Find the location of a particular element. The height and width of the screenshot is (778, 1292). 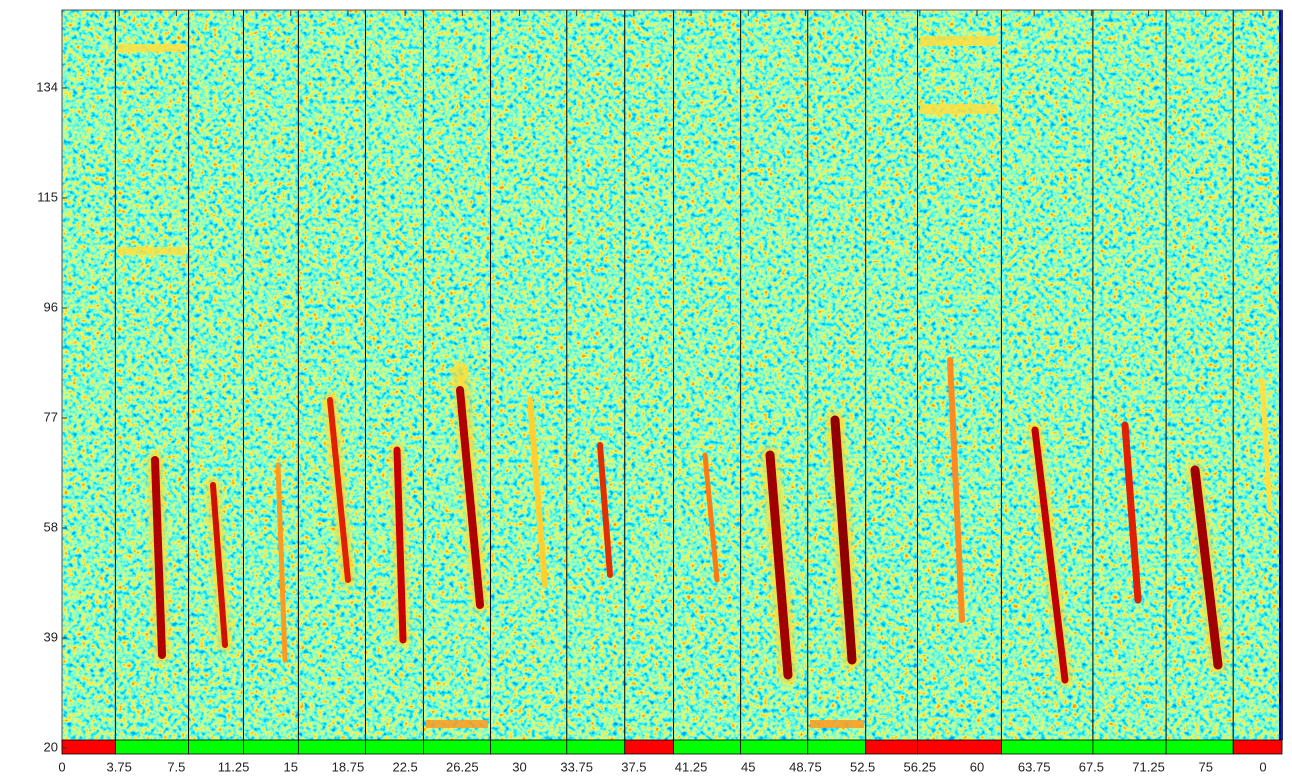

x-tick-label: 7.5 is located at coordinates (176, 766).